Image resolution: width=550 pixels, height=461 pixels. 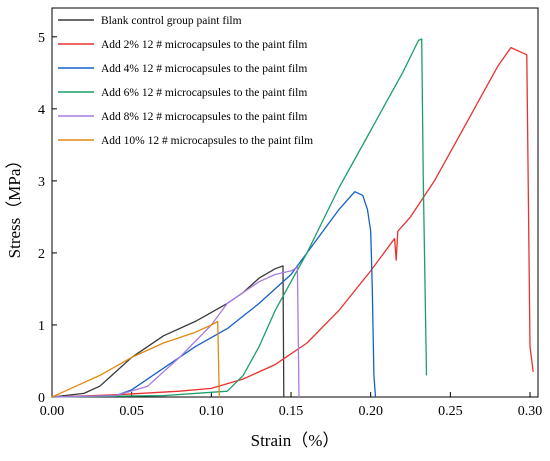 I want to click on x-axis-ticks: 0.00 0.05 0.10 0.15 0.20 0.25 0.30, so click(x=291, y=405).